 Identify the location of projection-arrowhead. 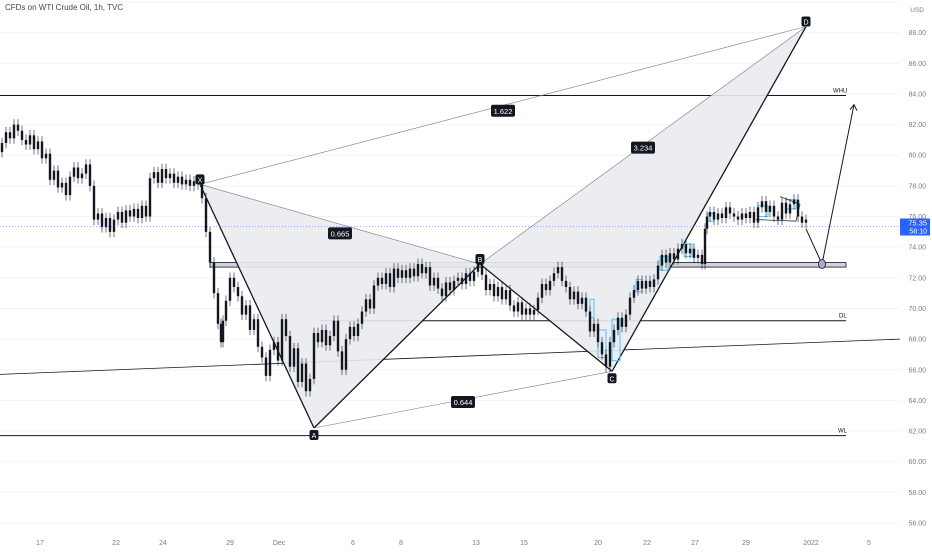
(853, 107).